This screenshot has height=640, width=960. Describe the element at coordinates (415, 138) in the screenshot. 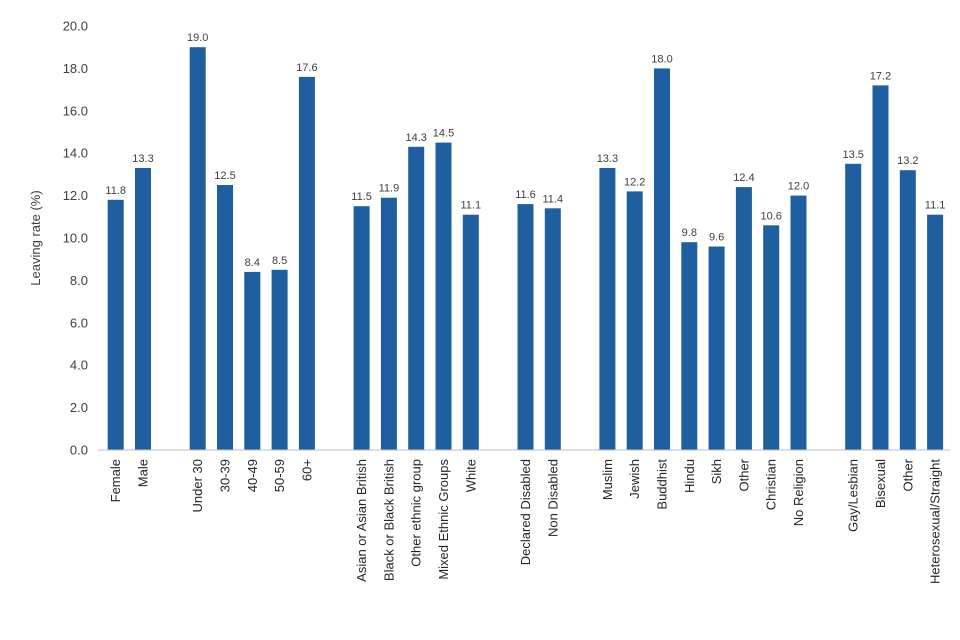

I see `data-label: 14.3` at that location.